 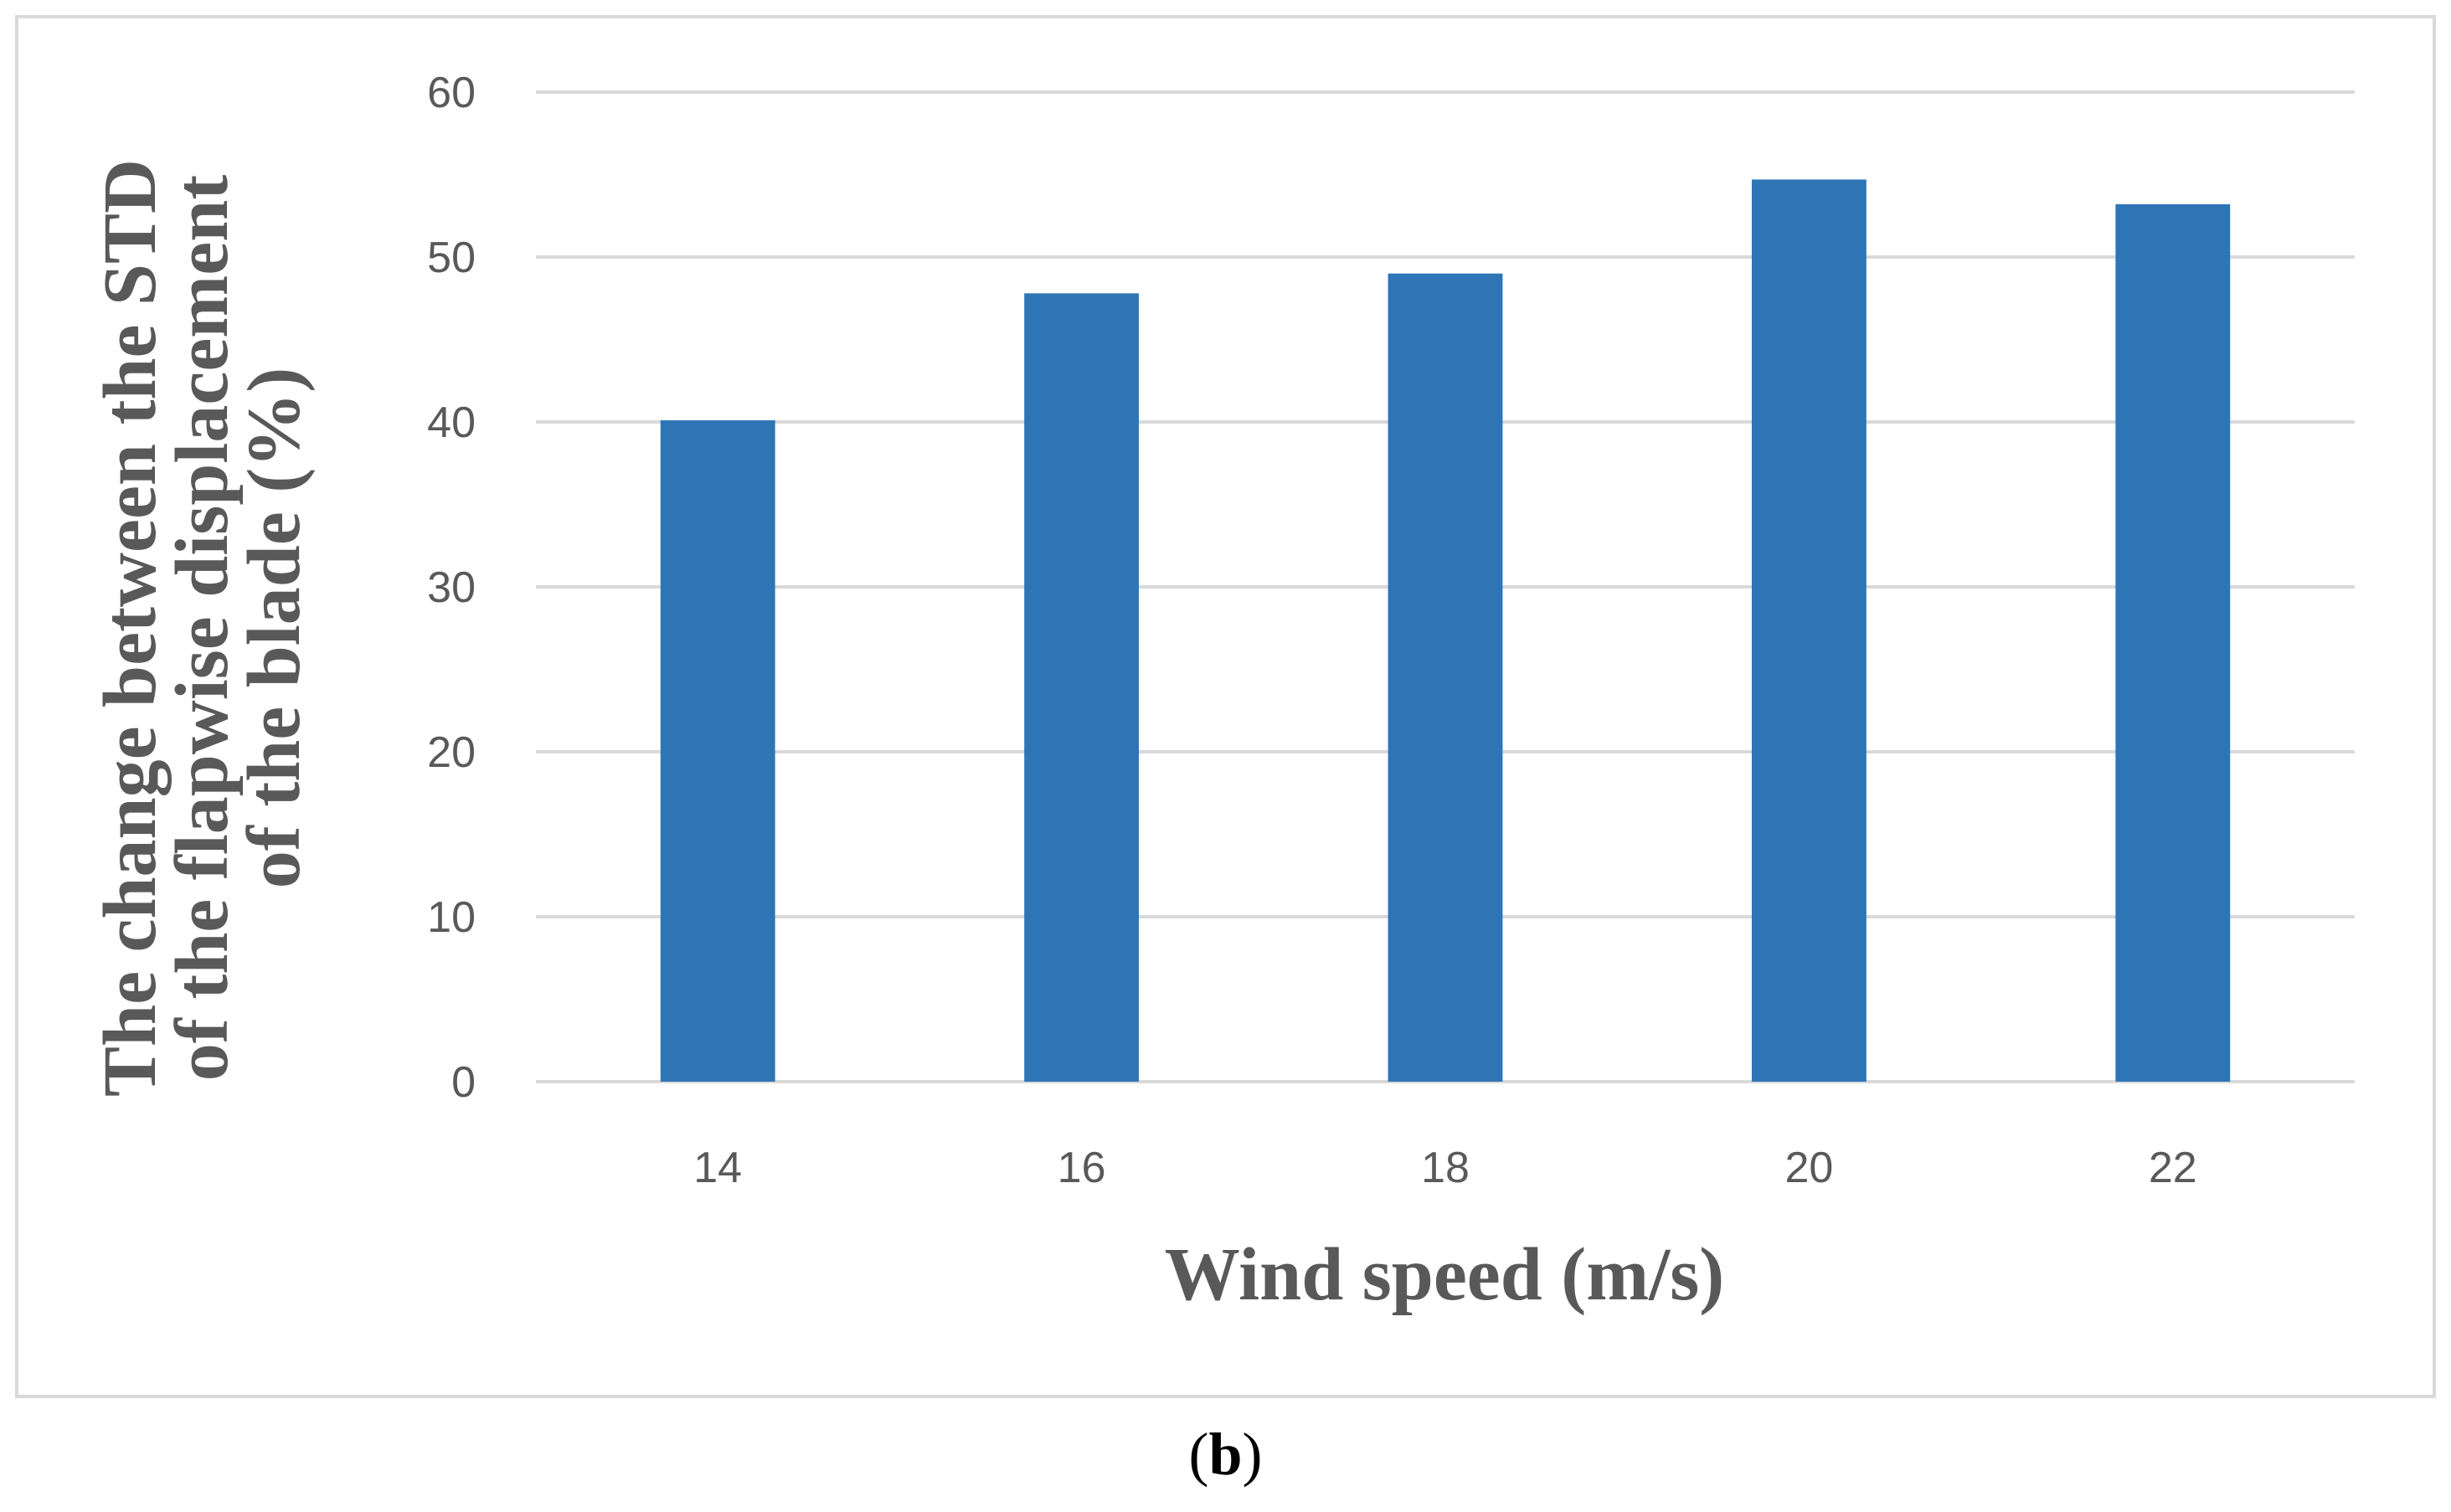 What do you see at coordinates (451, 918) in the screenshot?
I see `y-tick-label: 10` at bounding box center [451, 918].